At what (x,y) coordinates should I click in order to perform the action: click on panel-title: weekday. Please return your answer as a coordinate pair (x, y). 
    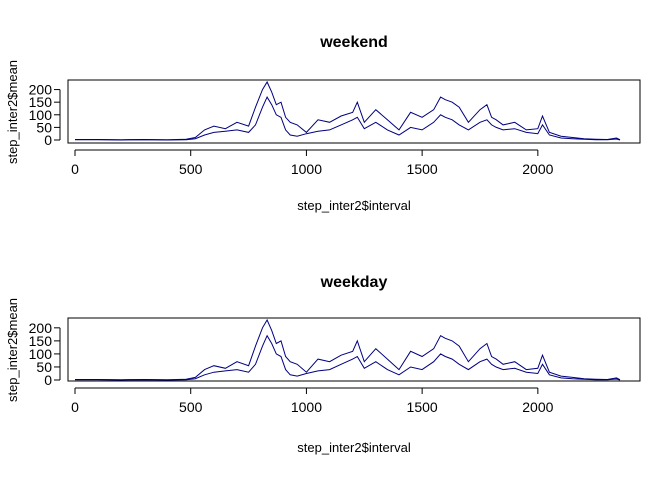
    Looking at the image, I should click on (354, 282).